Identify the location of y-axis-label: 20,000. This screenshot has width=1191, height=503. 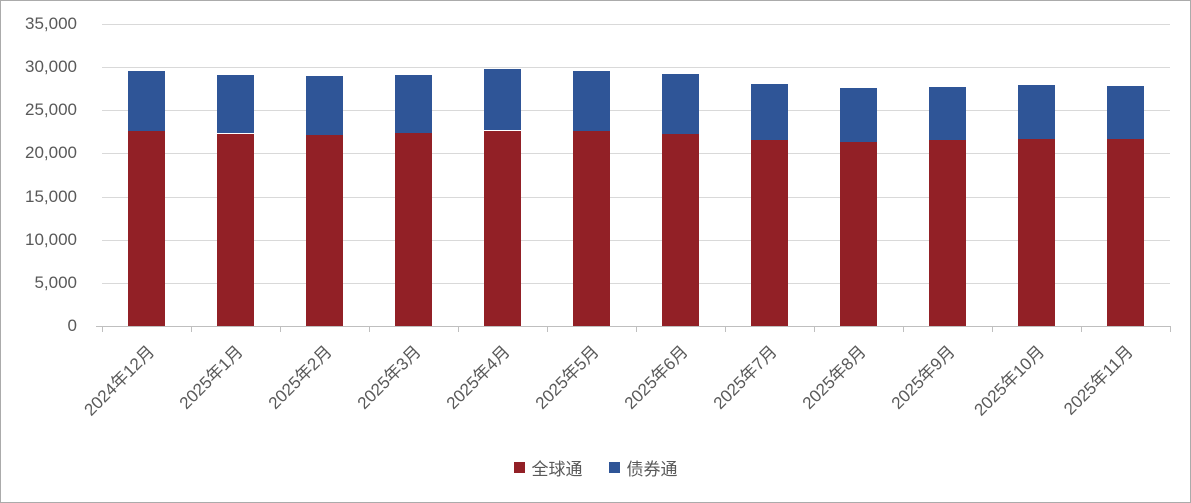
(51, 153).